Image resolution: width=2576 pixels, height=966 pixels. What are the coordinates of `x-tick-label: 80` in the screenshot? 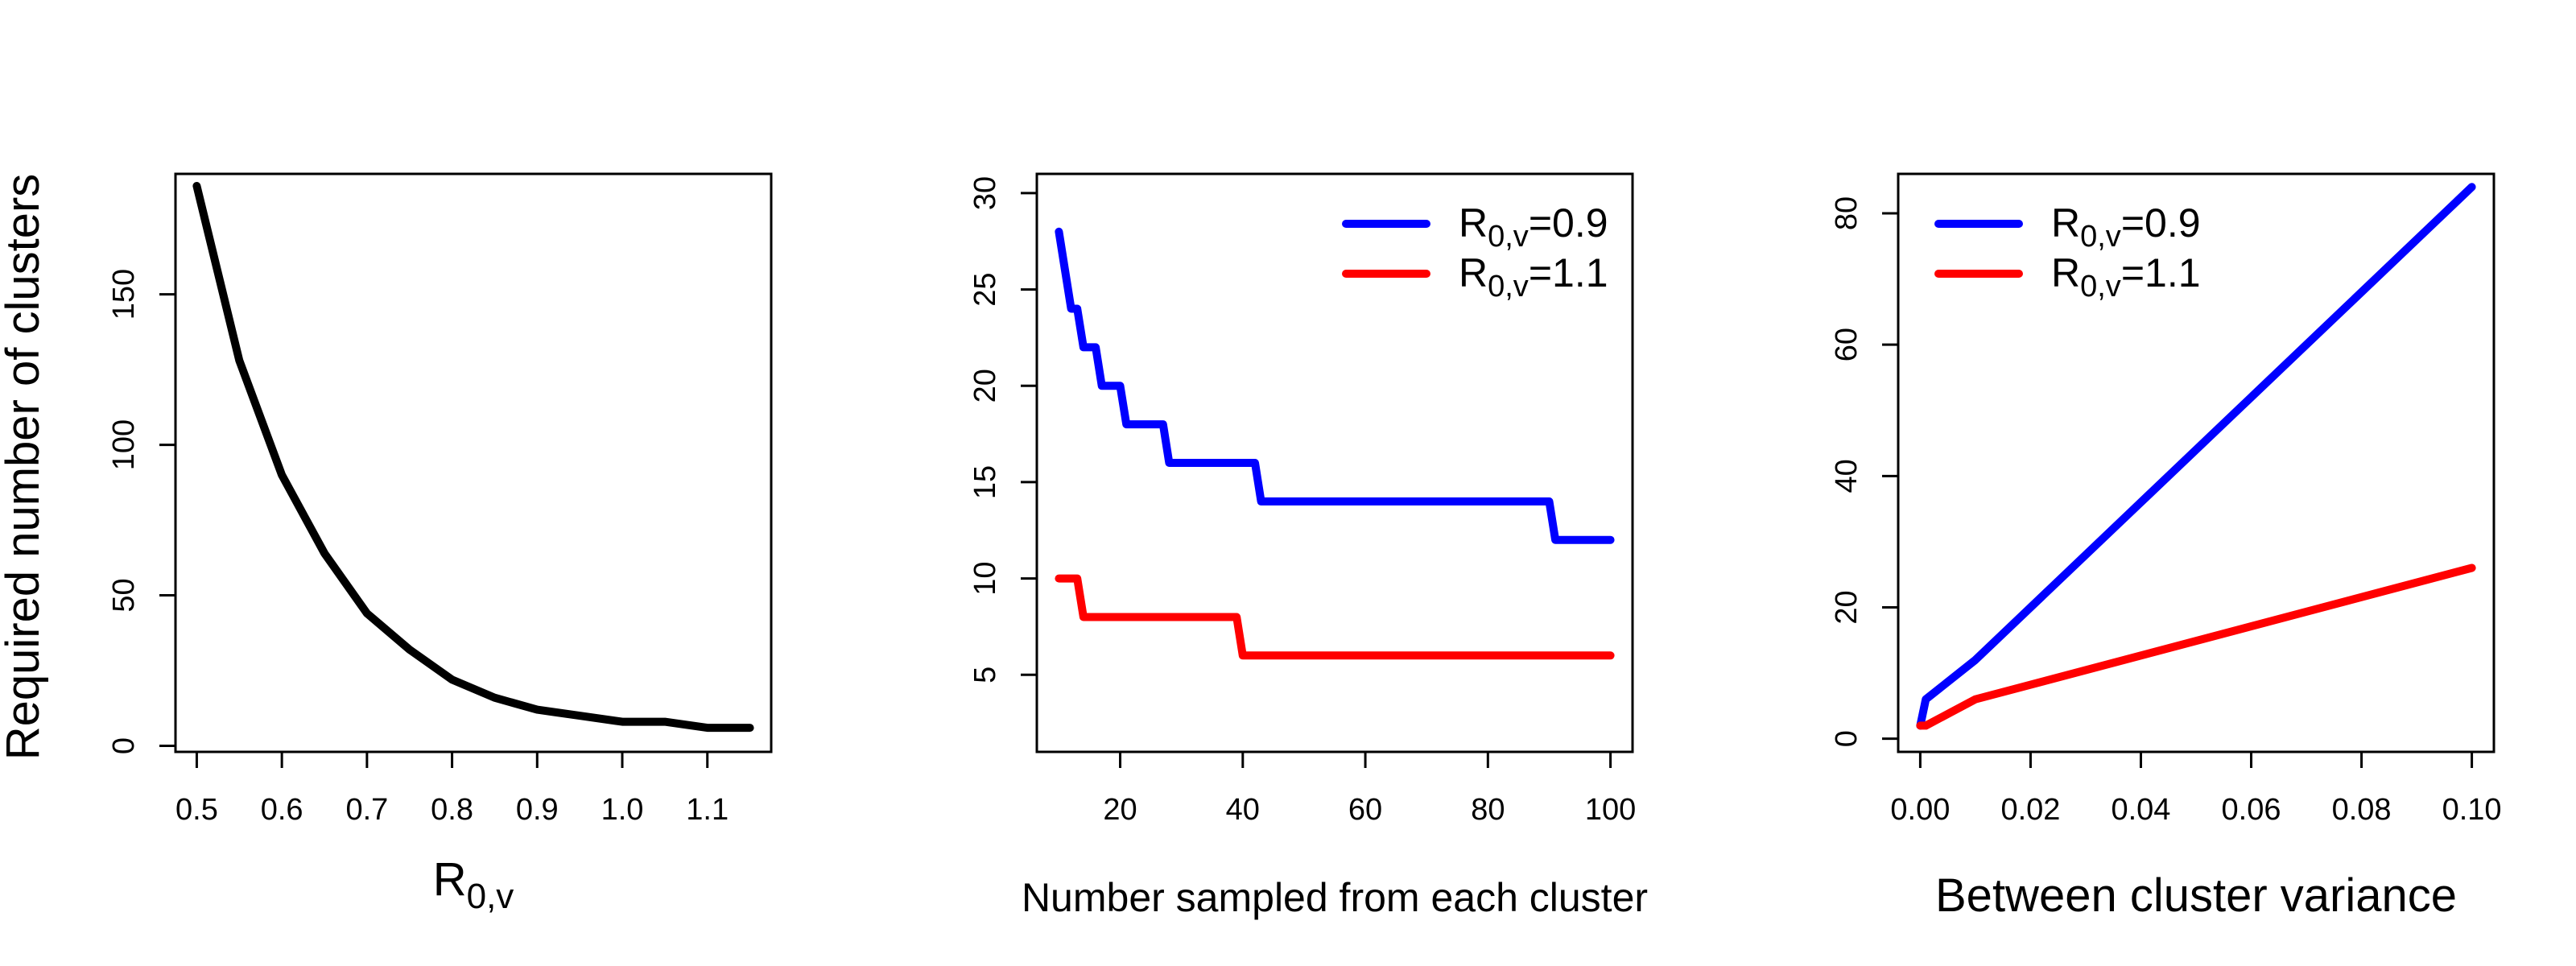 It's located at (1488, 810).